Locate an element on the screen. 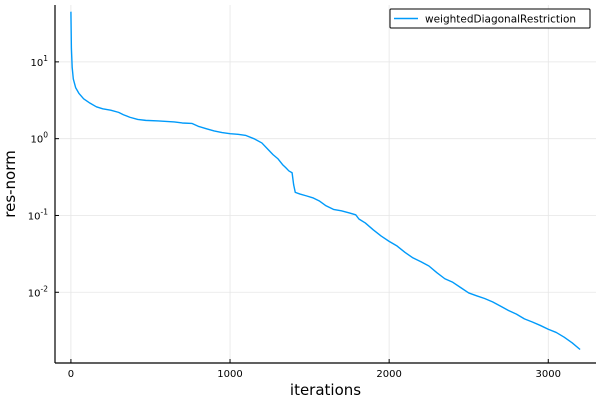  y-tick-label-exponent: 1 is located at coordinates (45, 58).